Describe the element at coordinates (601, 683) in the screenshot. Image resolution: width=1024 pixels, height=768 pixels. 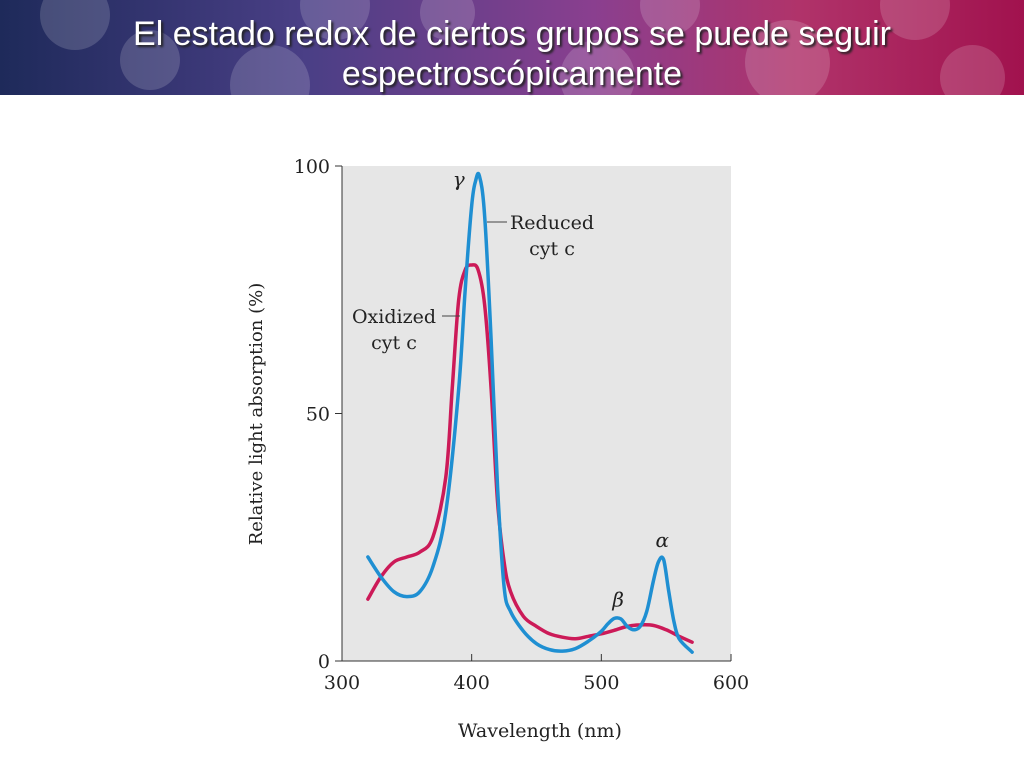
I see `x-tick-label-500: 500` at that location.